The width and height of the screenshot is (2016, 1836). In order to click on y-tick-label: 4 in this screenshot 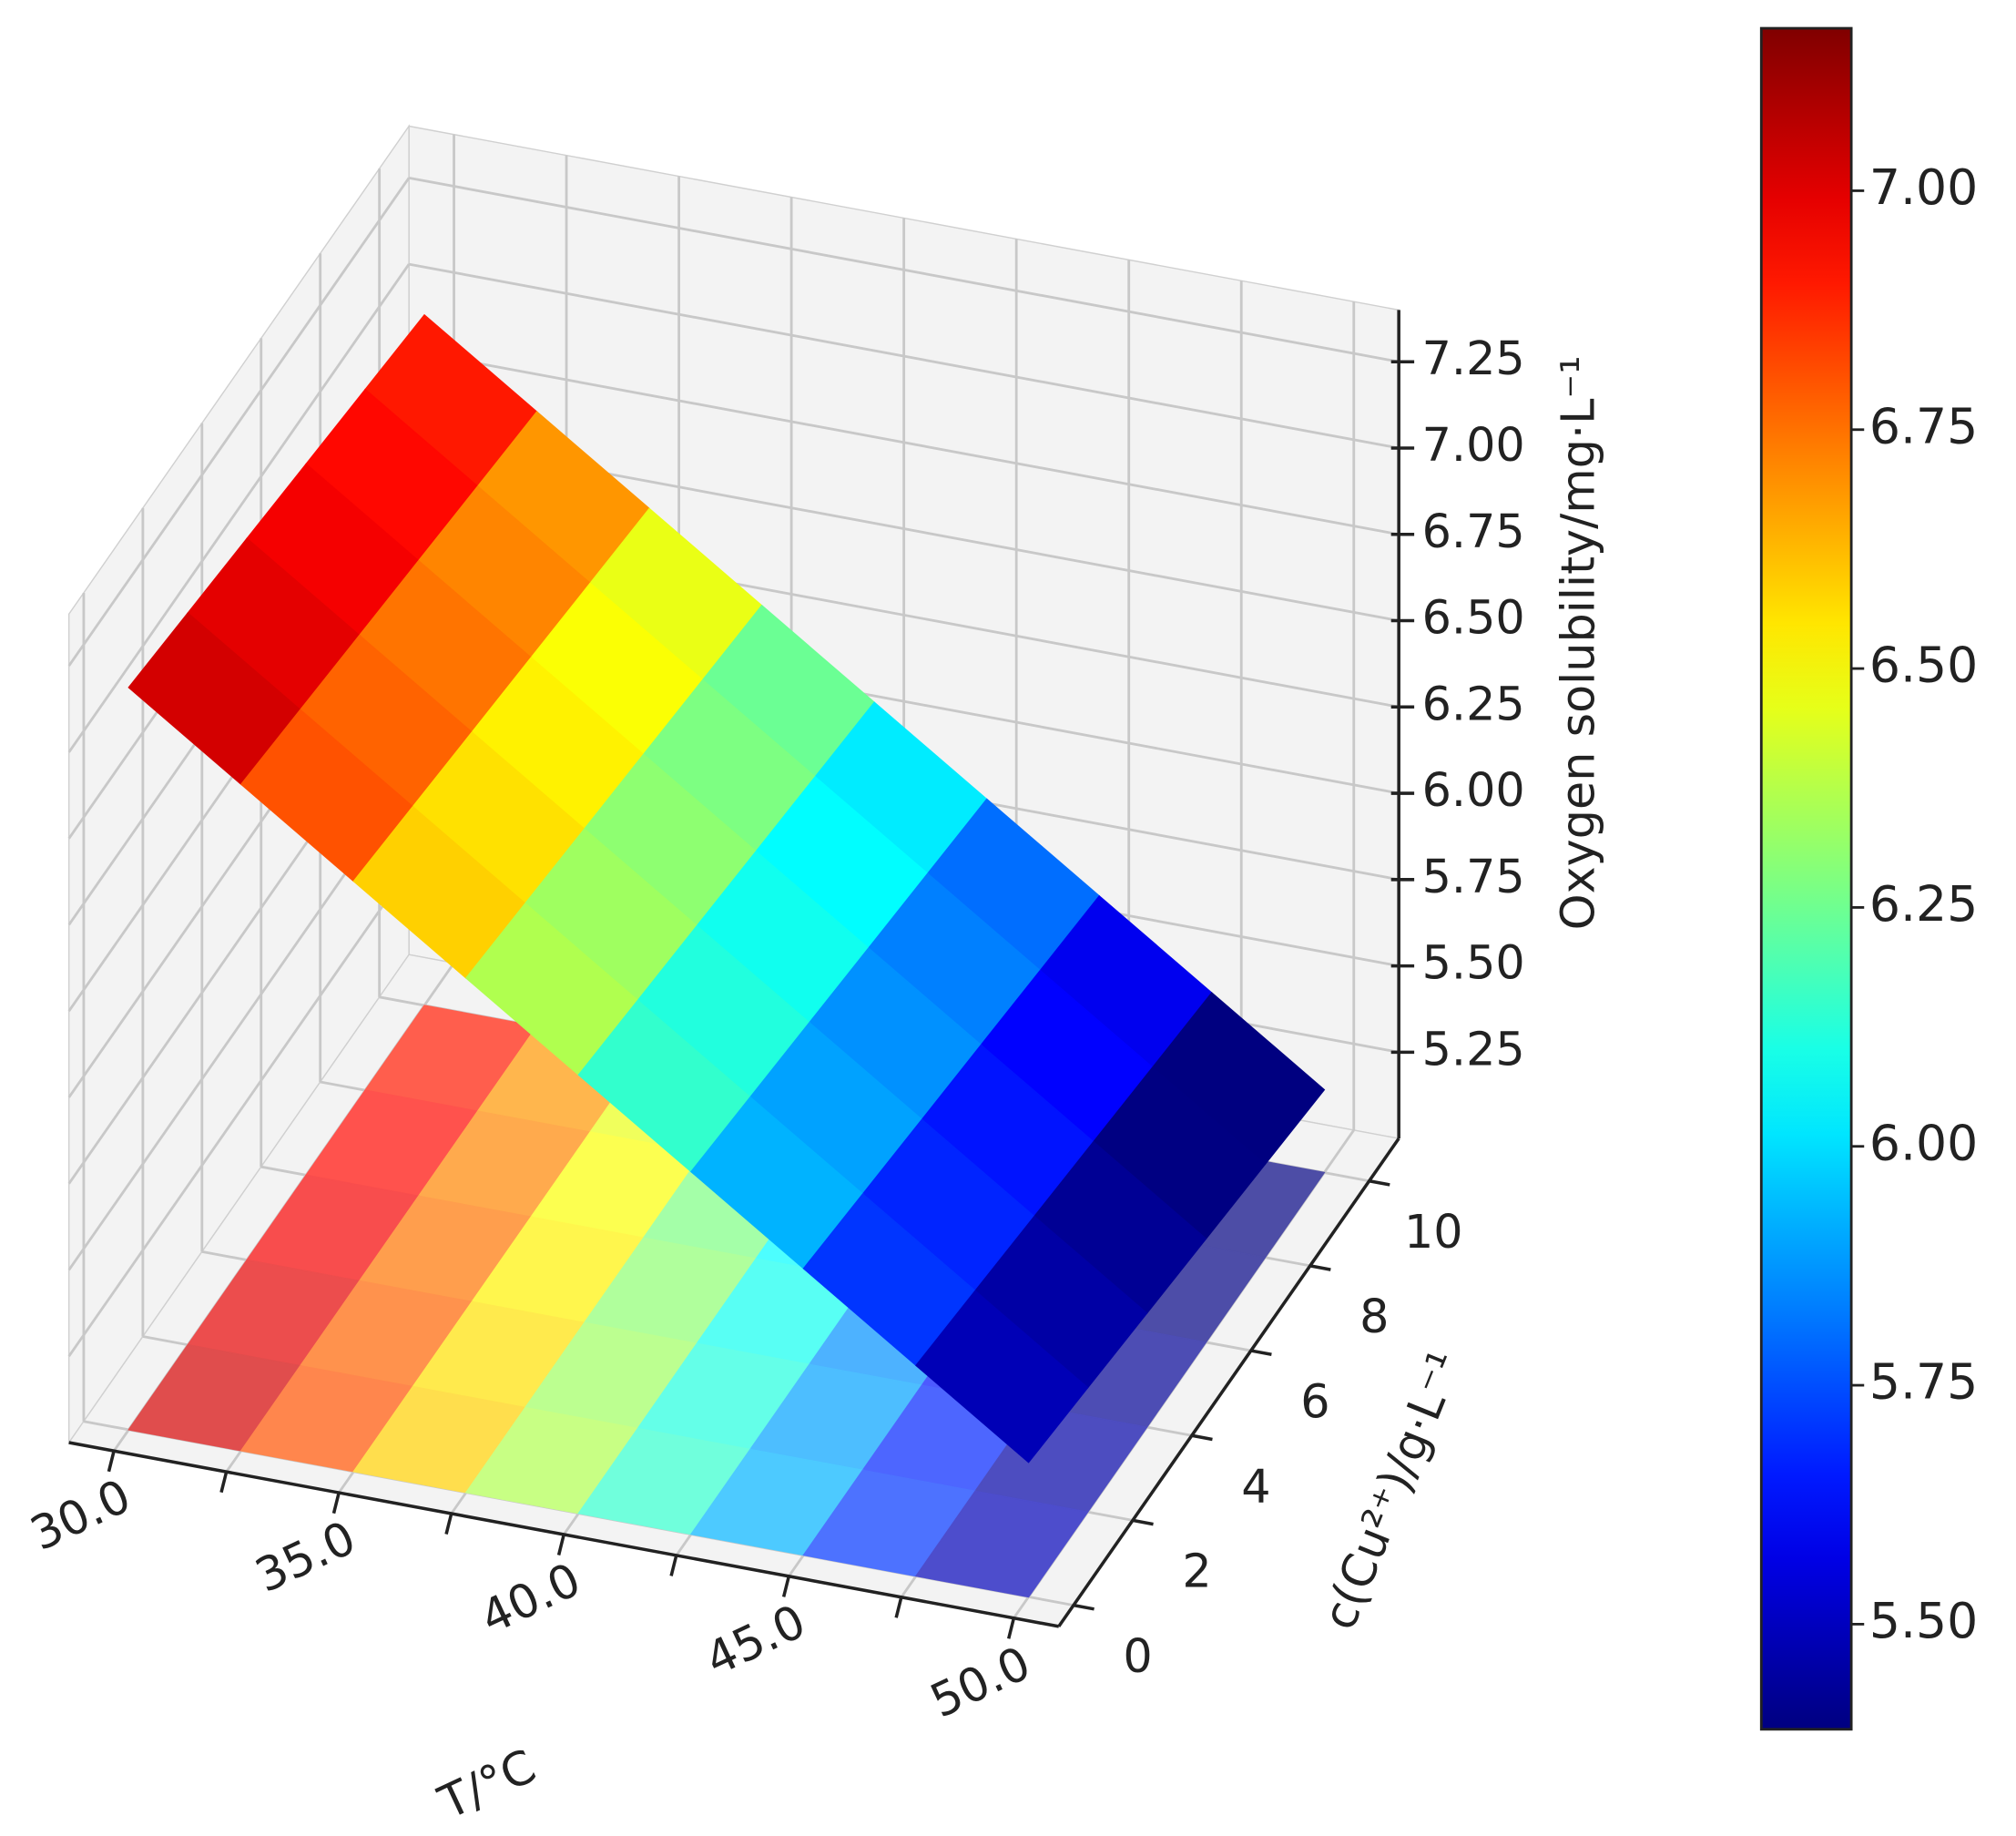, I will do `click(1255, 1487)`.